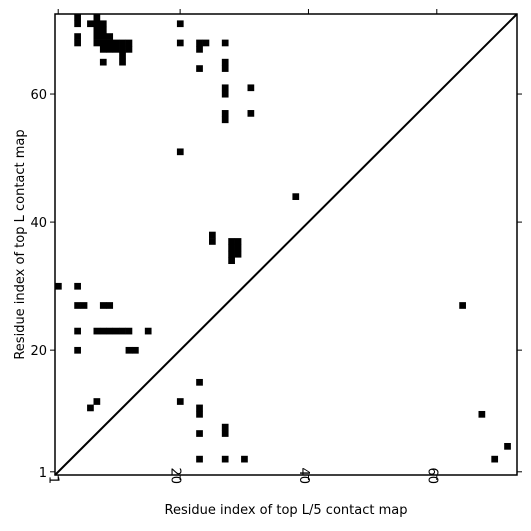 This screenshot has height=531, width=531. I want to click on x-tick-label: 1, so click(53, 480).